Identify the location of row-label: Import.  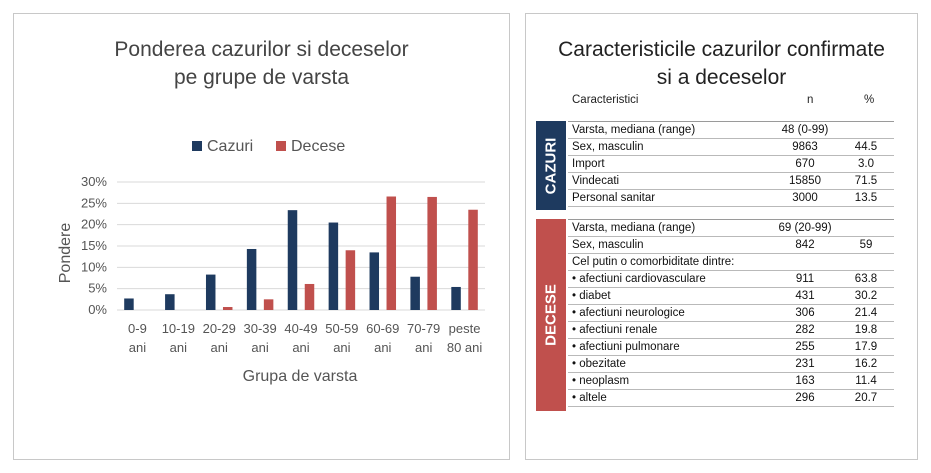
(670, 164).